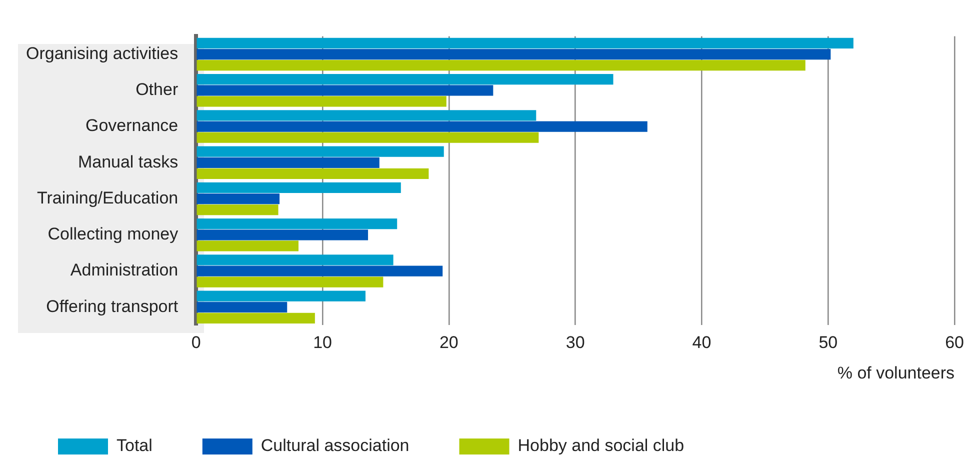 This screenshot has width=980, height=473. I want to click on x-tick-label: 10, so click(322, 342).